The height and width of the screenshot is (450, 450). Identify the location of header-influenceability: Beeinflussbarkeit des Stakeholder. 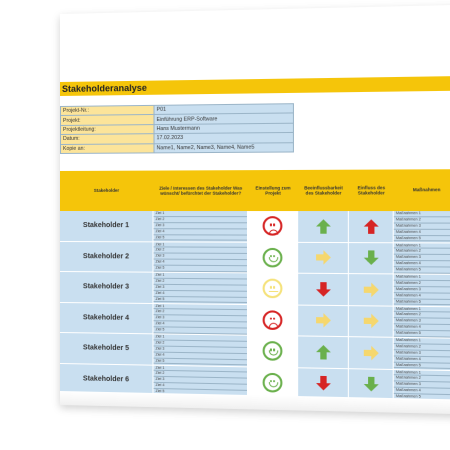
(323, 190).